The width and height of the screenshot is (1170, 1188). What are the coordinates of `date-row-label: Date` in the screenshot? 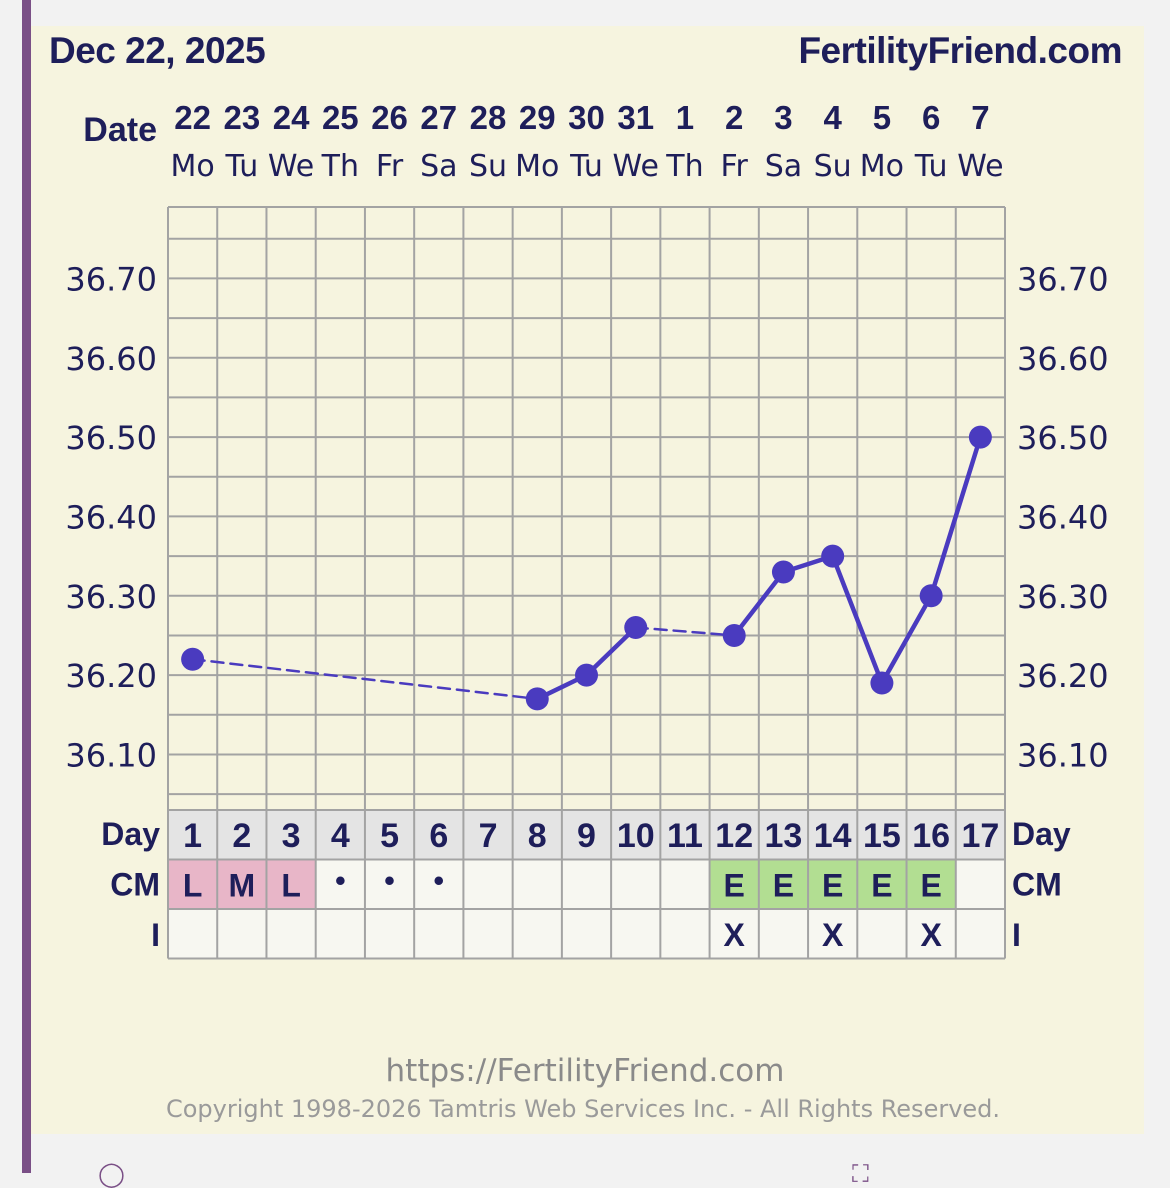 It's located at (120, 130).